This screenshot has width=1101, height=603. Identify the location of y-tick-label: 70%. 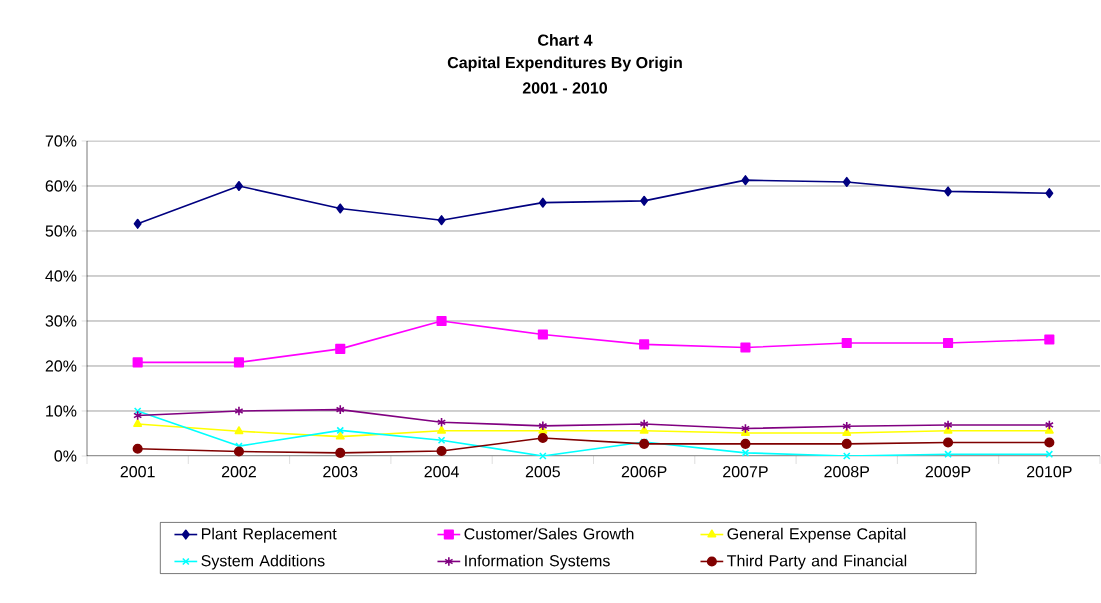
(61, 141).